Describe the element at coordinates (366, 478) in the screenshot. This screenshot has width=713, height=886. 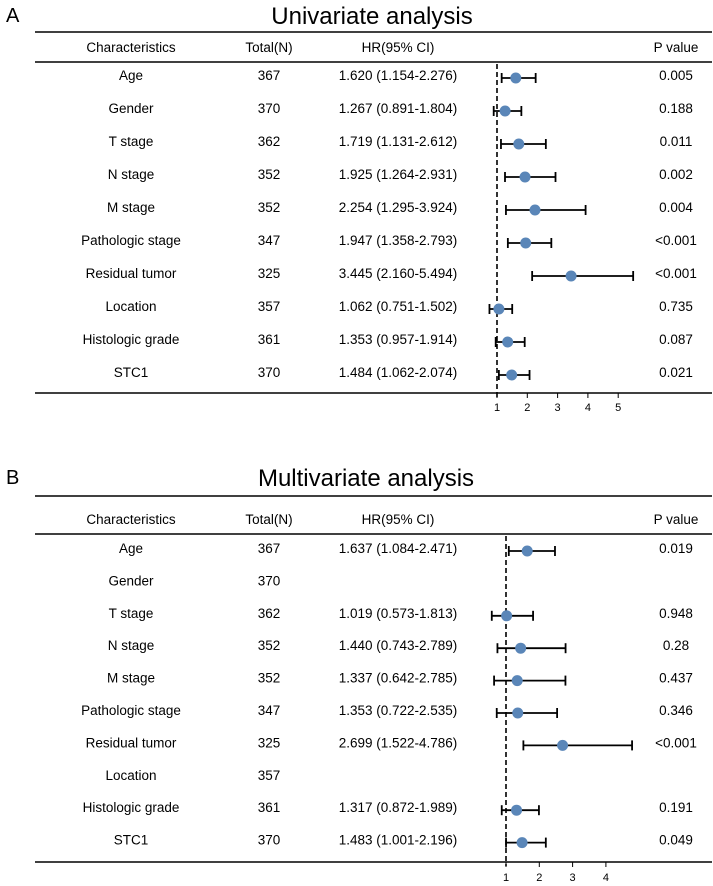
I see `panel-title: Multivariate analysis` at that location.